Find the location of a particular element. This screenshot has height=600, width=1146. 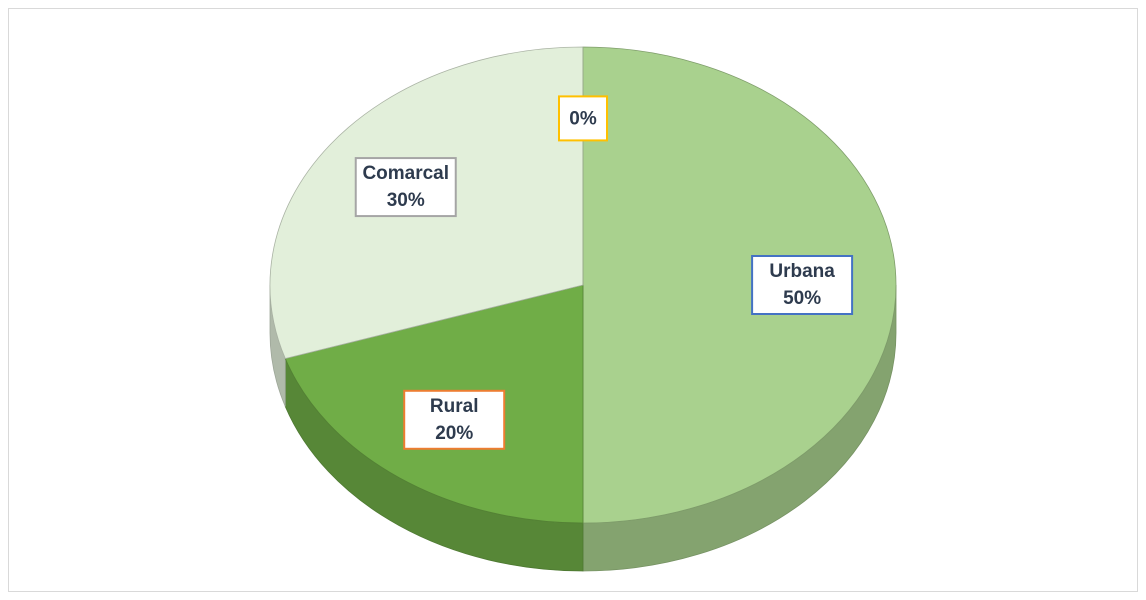

data-label: Comarcal 30% is located at coordinates (405, 187).